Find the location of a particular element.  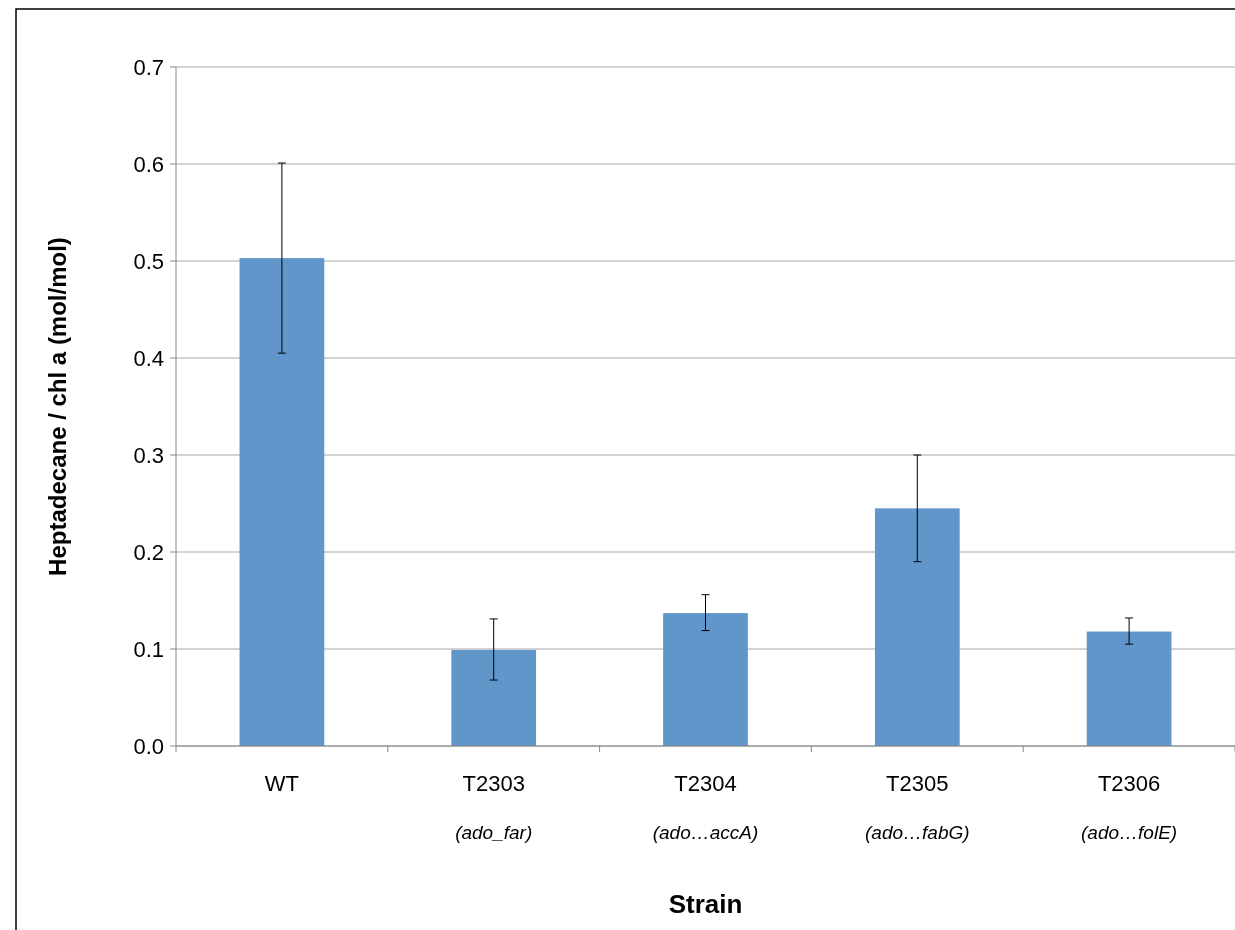

y-tick-label: 0.0 is located at coordinates (148, 746).